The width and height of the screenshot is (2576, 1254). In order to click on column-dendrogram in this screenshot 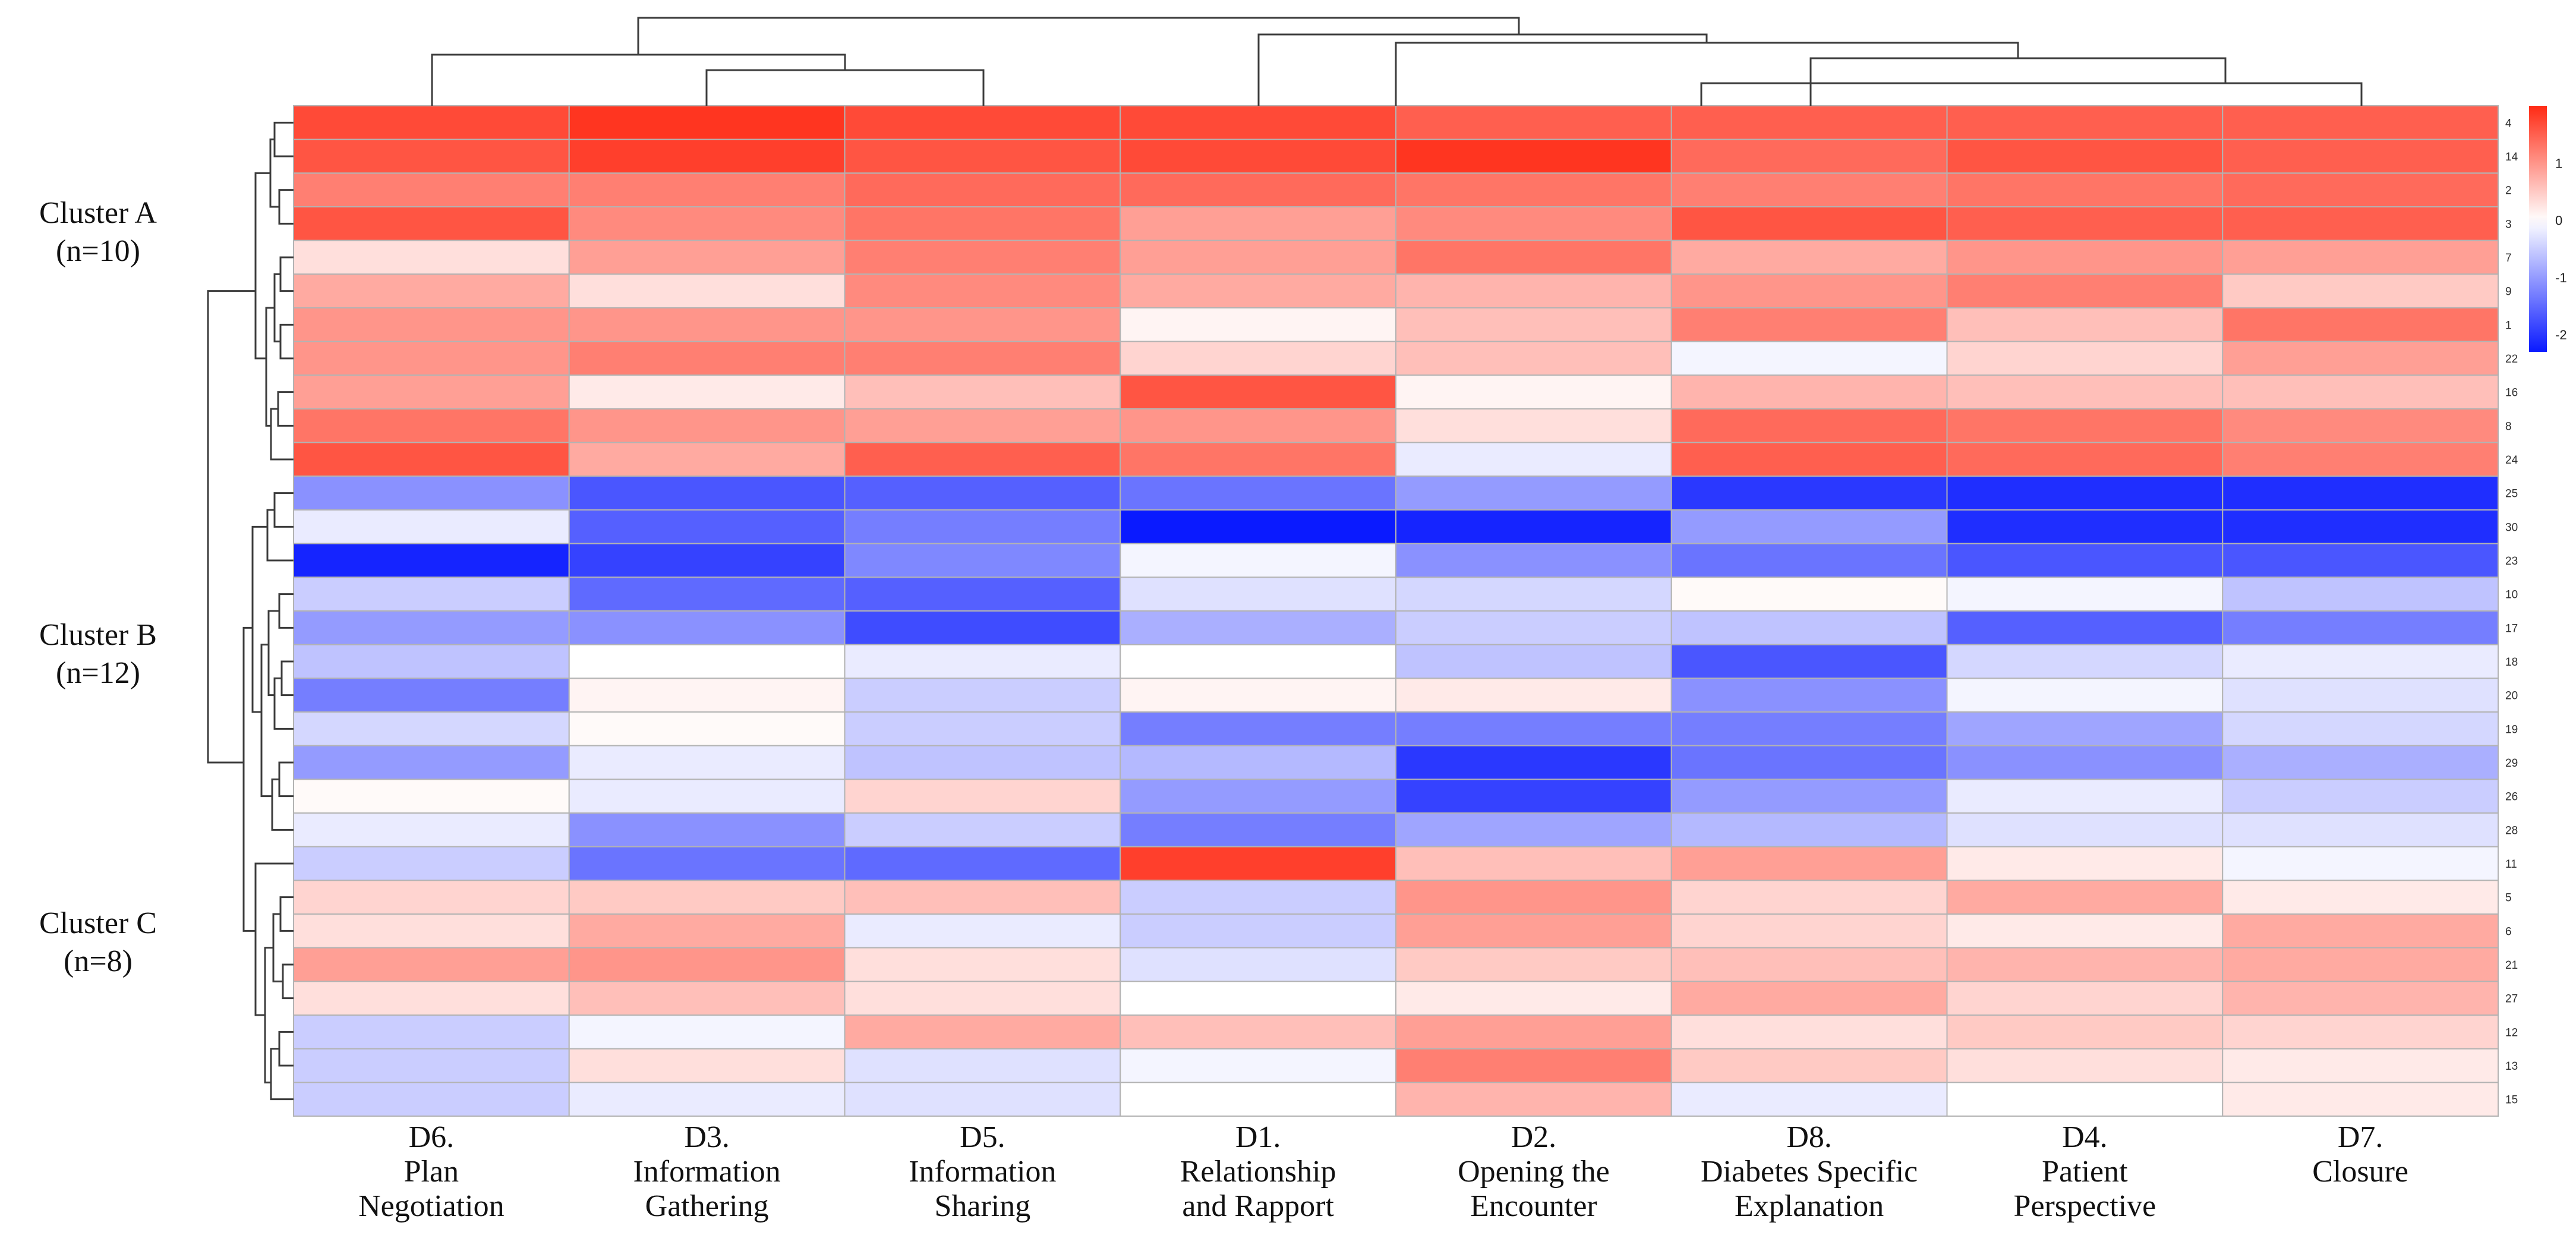, I will do `click(1397, 61)`.